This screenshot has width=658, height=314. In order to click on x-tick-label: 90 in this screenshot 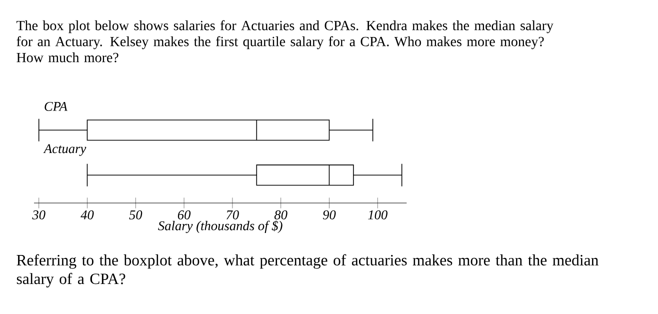, I will do `click(329, 215)`.